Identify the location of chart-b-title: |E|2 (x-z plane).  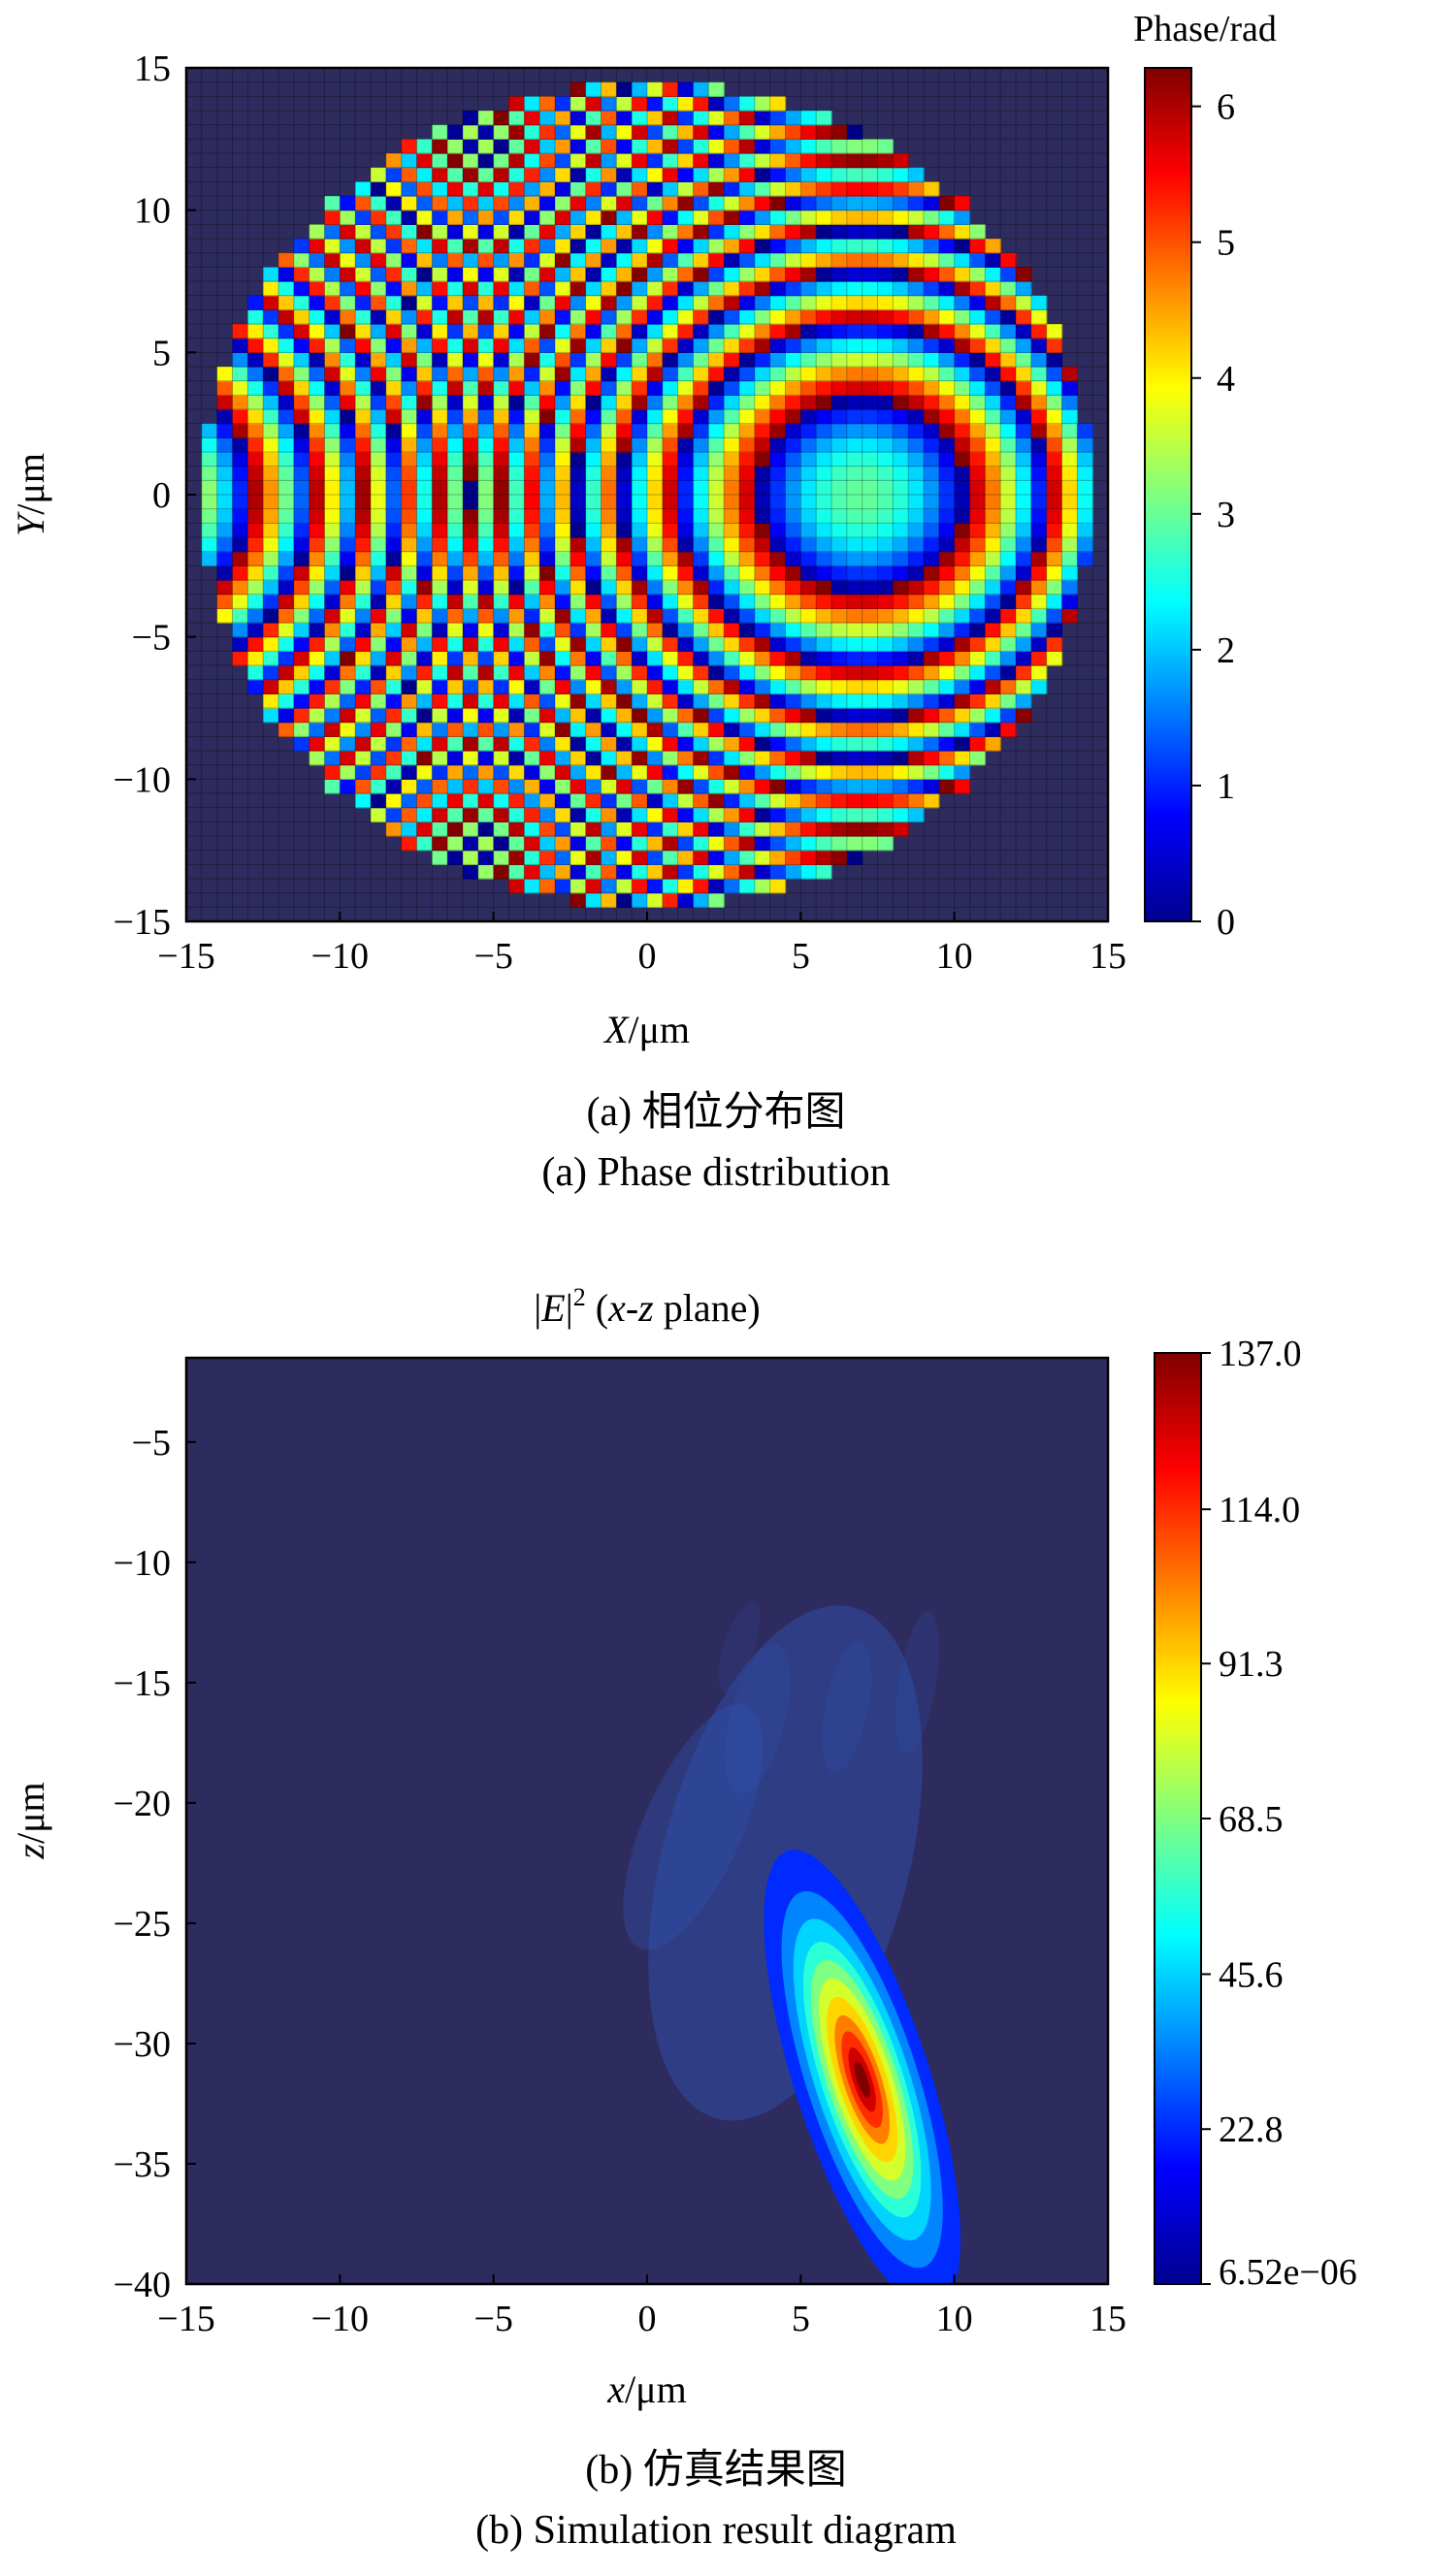
(647, 1306).